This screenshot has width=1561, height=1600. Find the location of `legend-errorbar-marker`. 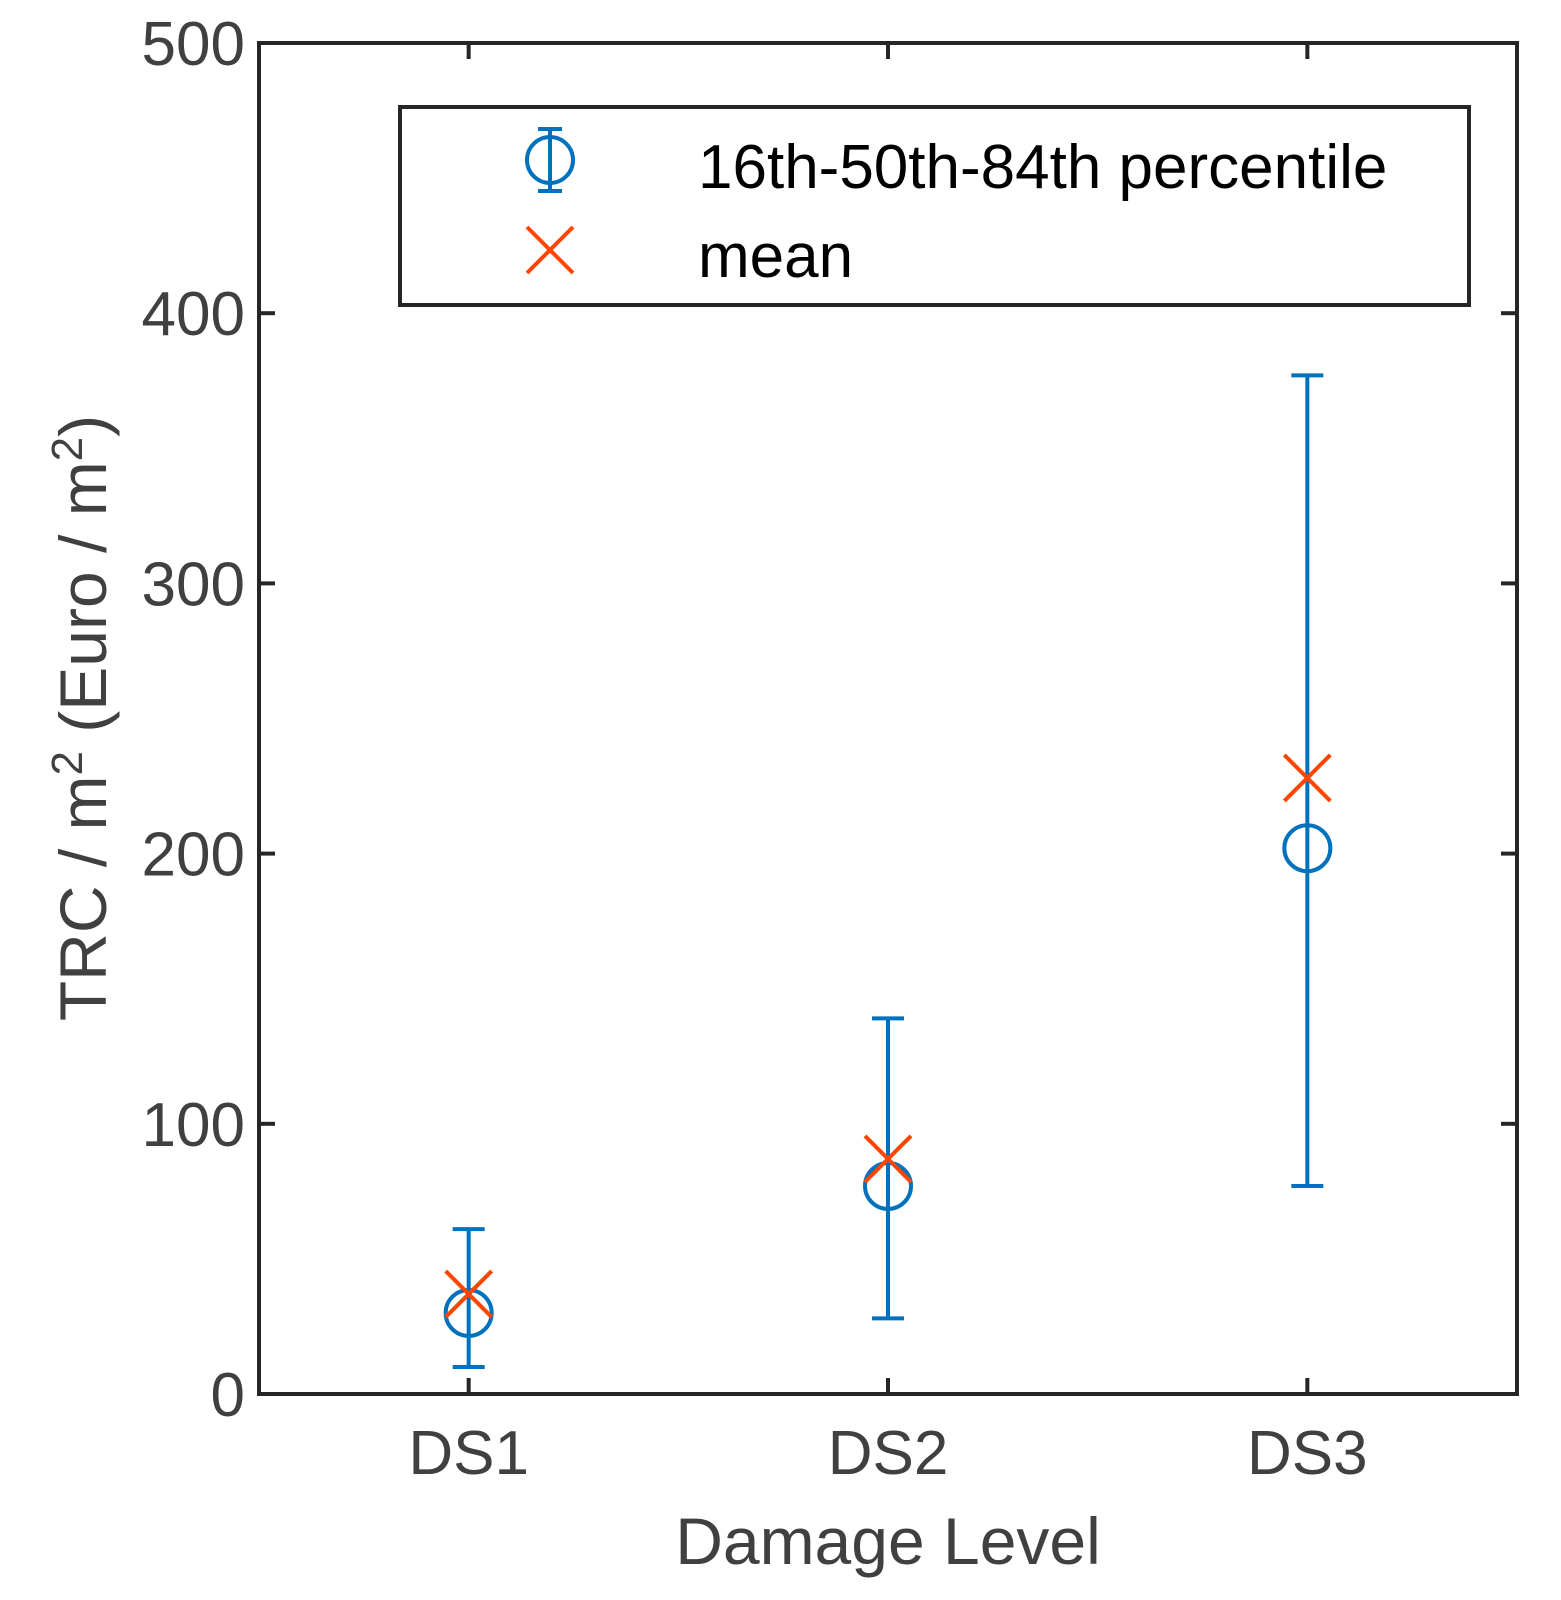

legend-errorbar-marker is located at coordinates (550, 160).